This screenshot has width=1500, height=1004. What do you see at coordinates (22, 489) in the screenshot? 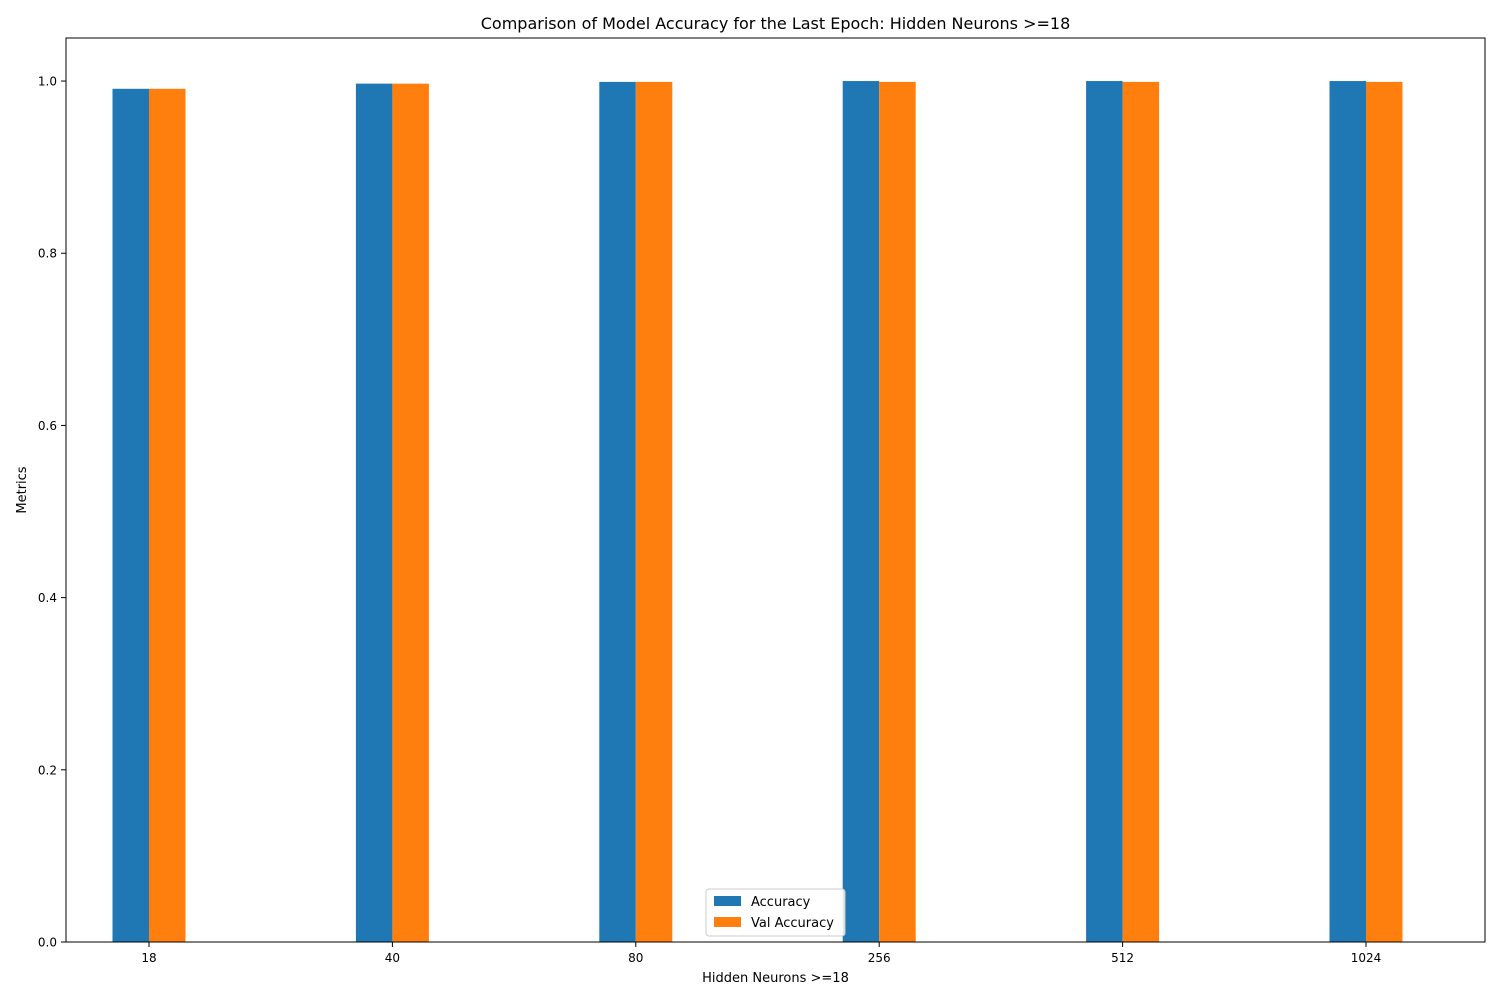
I see `y-axis-label: Metrics` at bounding box center [22, 489].